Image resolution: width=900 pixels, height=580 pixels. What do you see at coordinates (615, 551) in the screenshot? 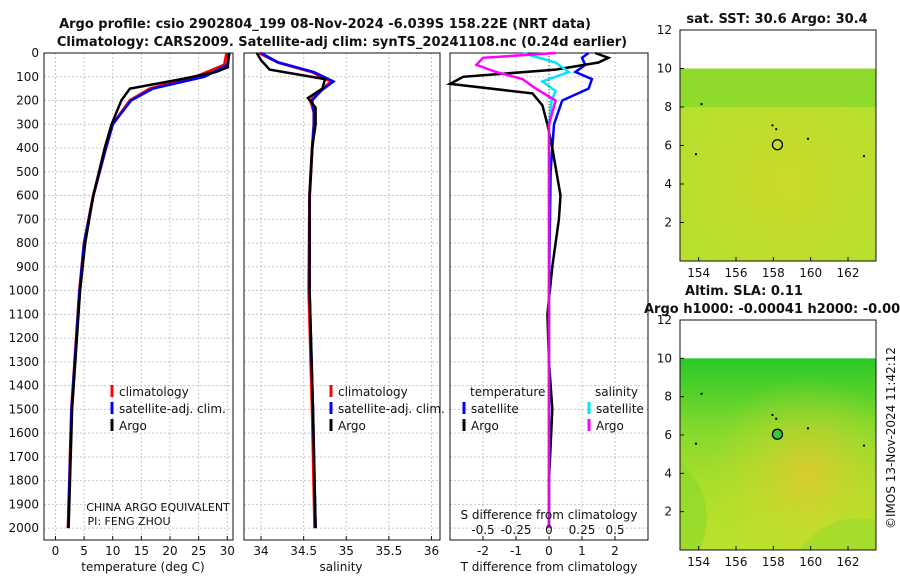
I see `x-tick-label: 2` at bounding box center [615, 551].